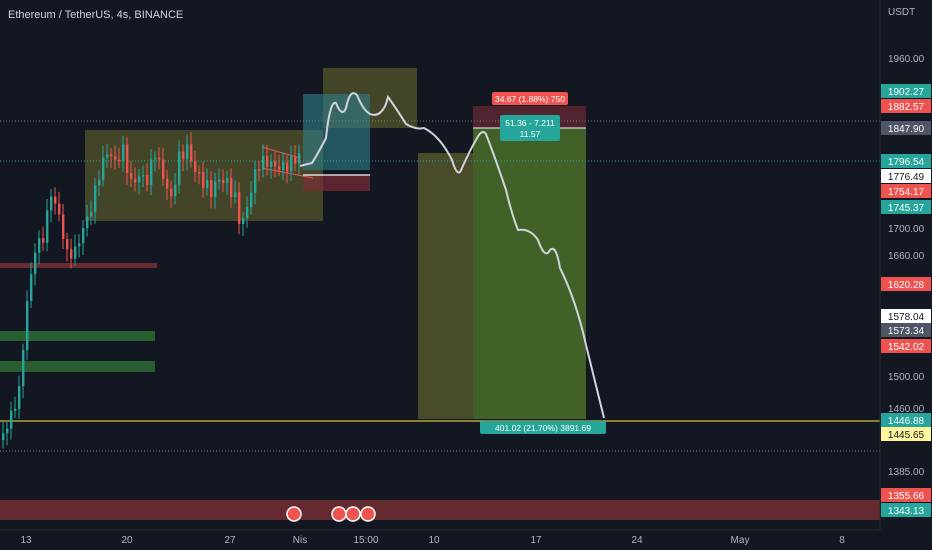  I want to click on target-zone-left, so click(445, 286).